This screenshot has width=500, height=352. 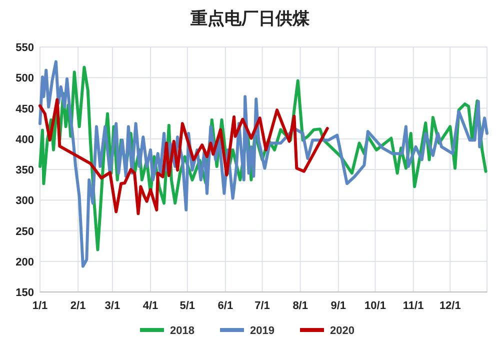 I want to click on y-tick-label: 500, so click(x=25, y=78).